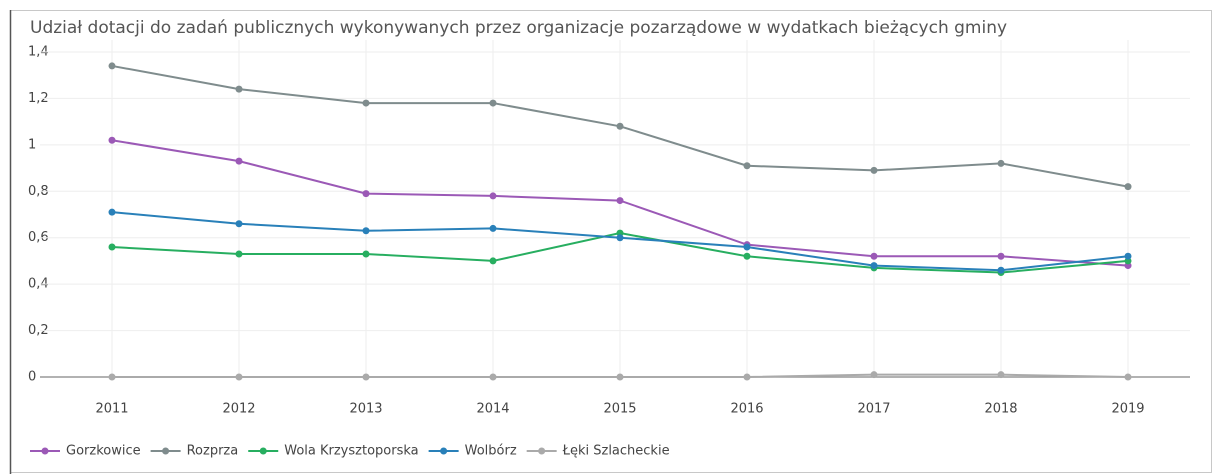  Describe the element at coordinates (38, 191) in the screenshot. I see `y-tick-label: 0,8` at that location.